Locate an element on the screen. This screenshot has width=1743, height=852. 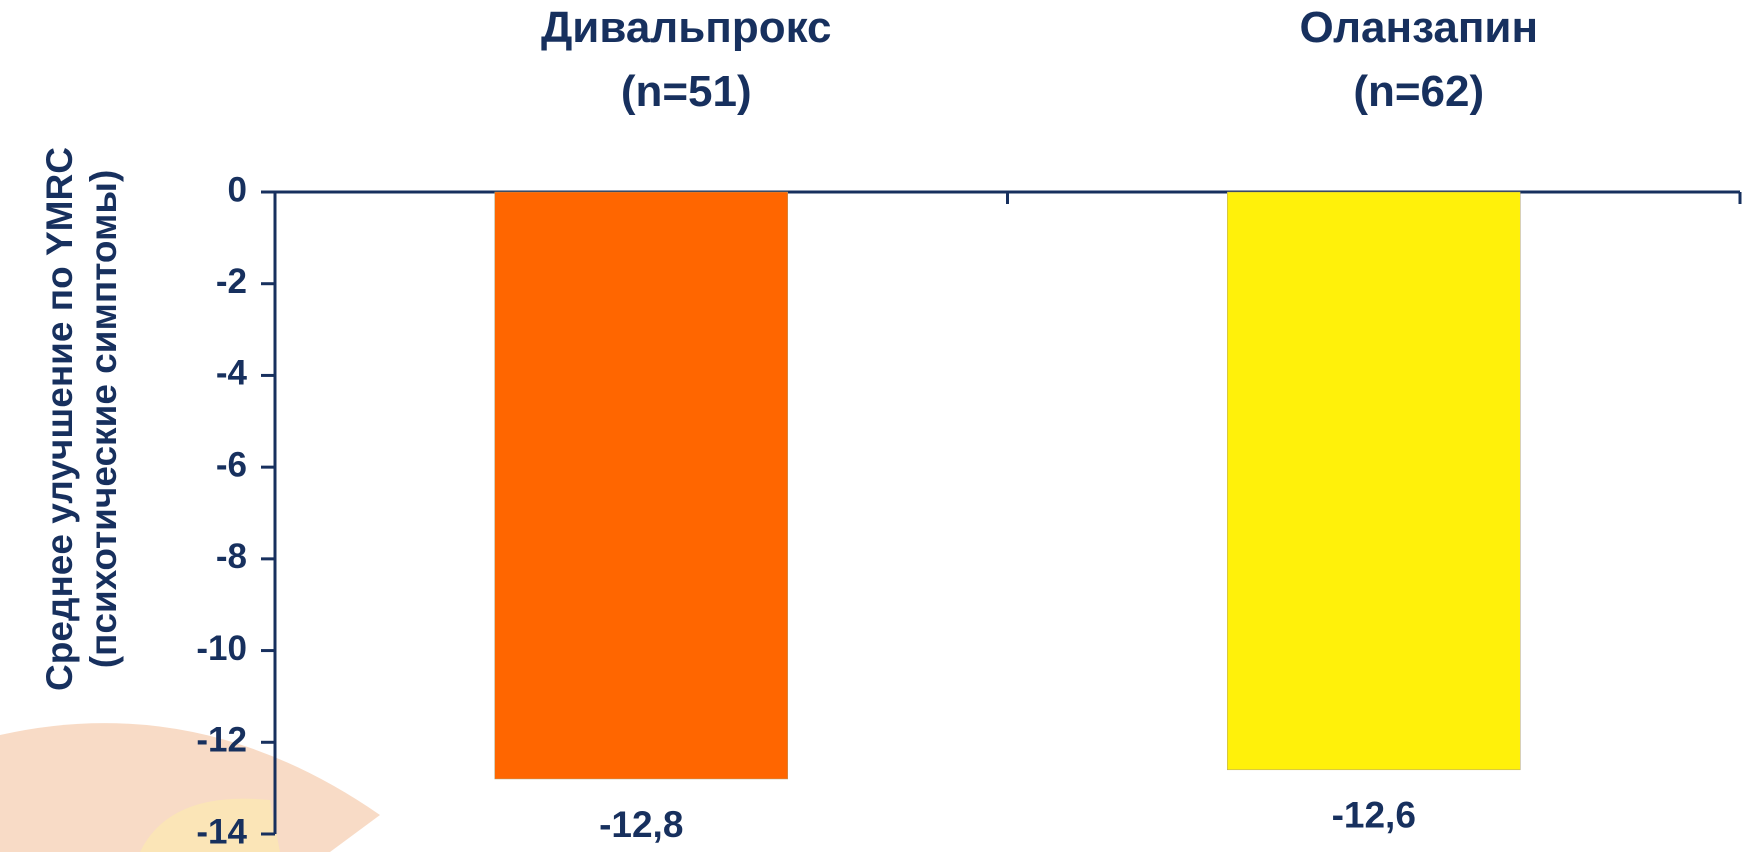
y-tick-label: -4 is located at coordinates (232, 373).